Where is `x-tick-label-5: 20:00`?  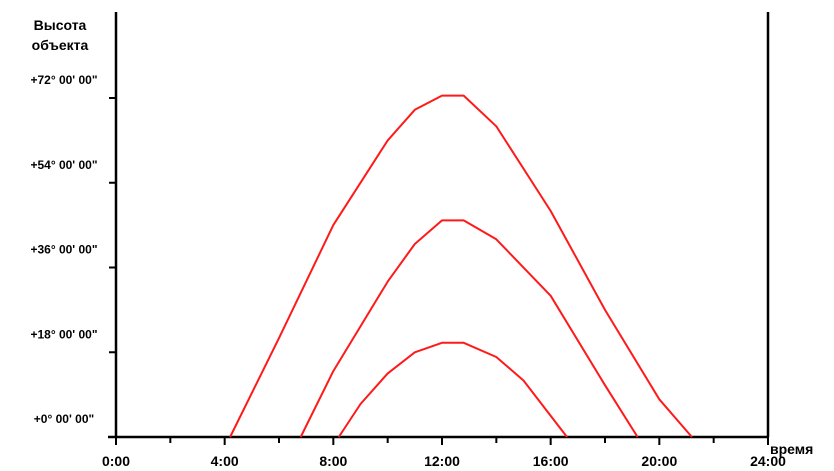 x-tick-label-5: 20:00 is located at coordinates (659, 461).